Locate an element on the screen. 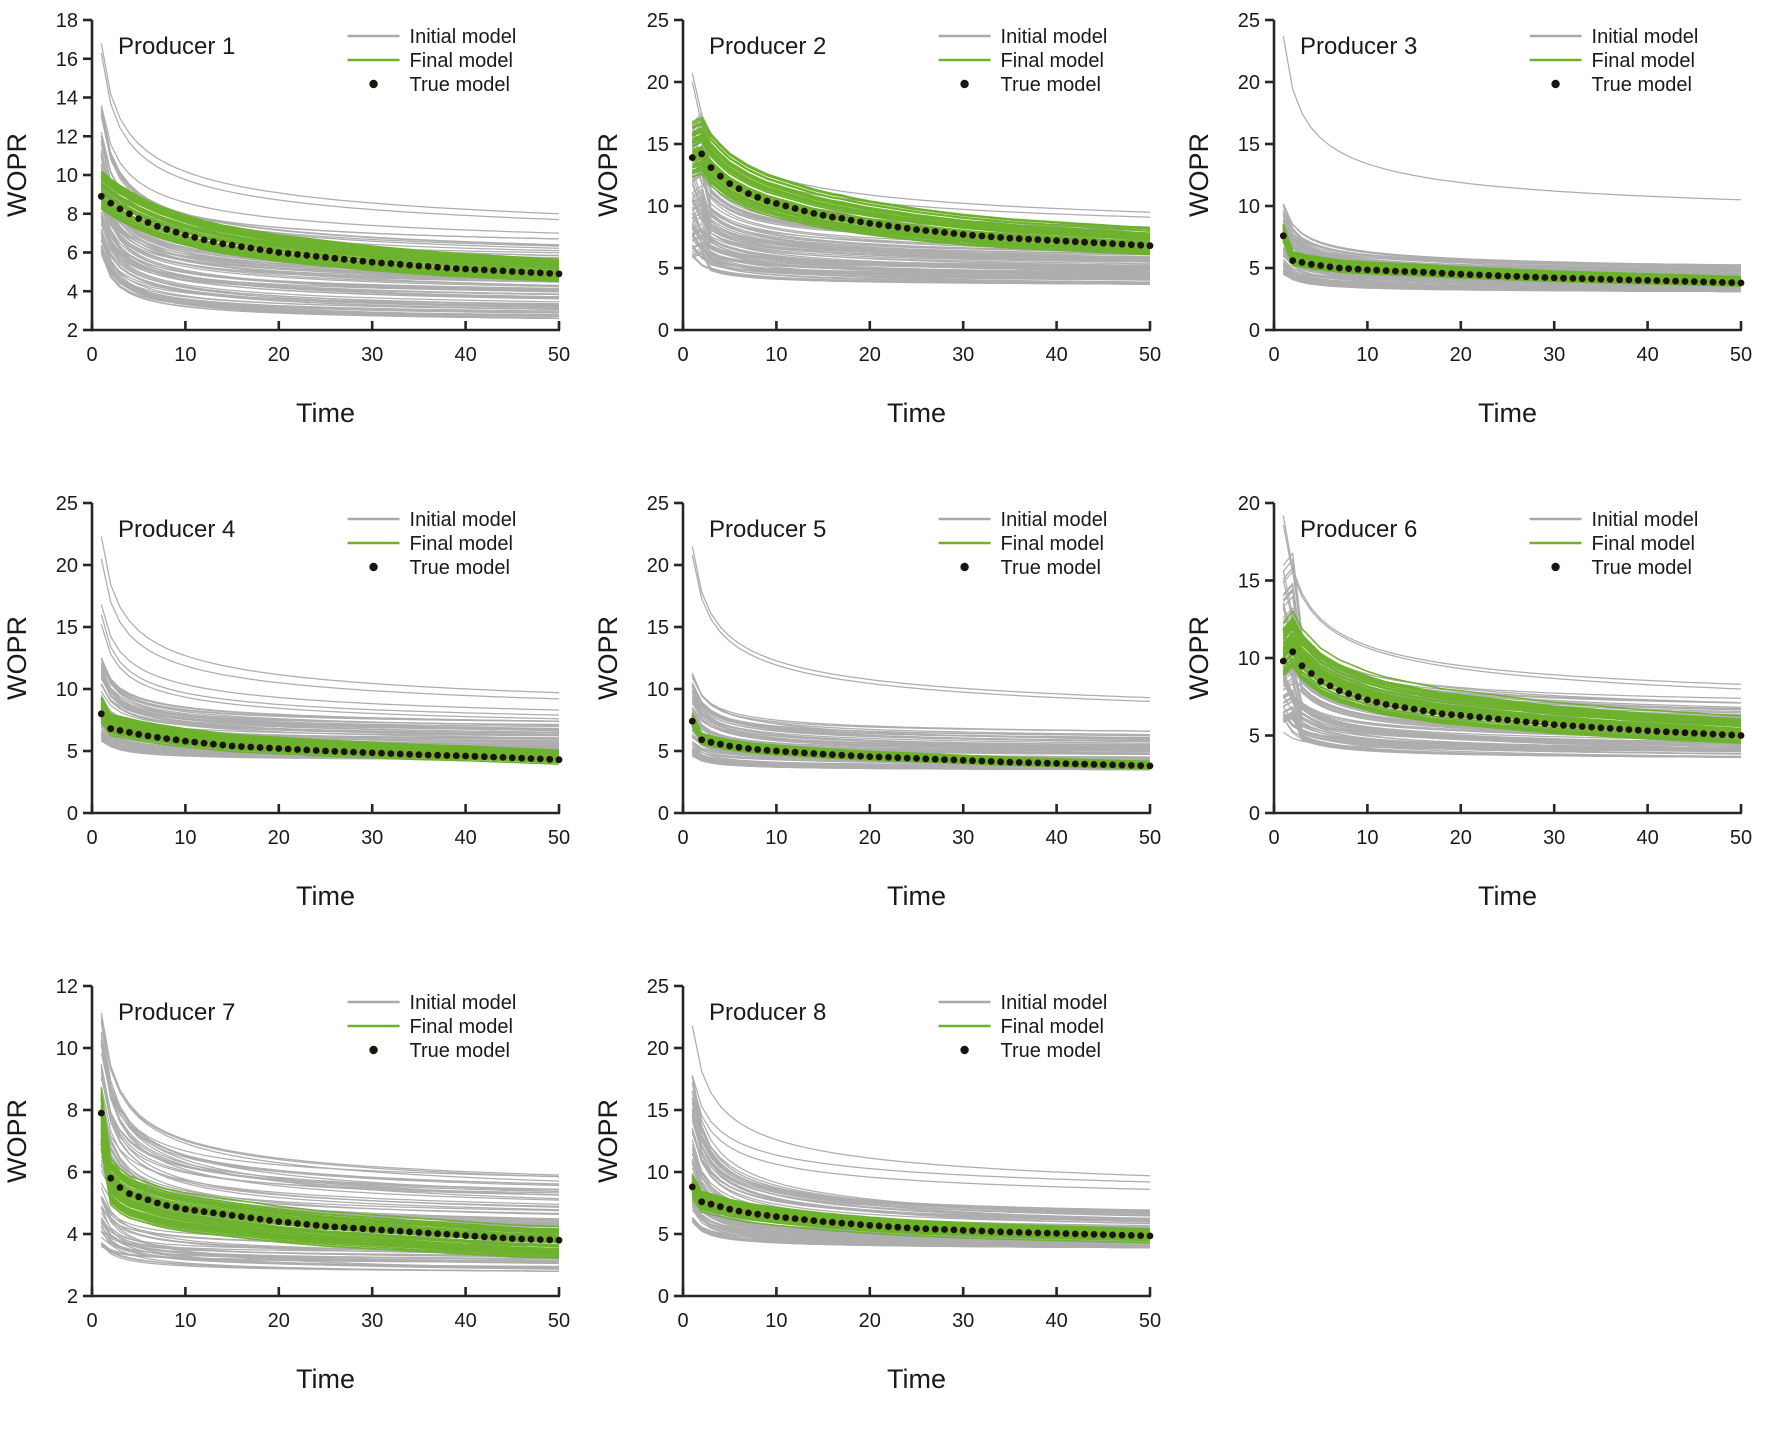 This screenshot has height=1449, width=1773. y-tick-label: 10 is located at coordinates (658, 690).